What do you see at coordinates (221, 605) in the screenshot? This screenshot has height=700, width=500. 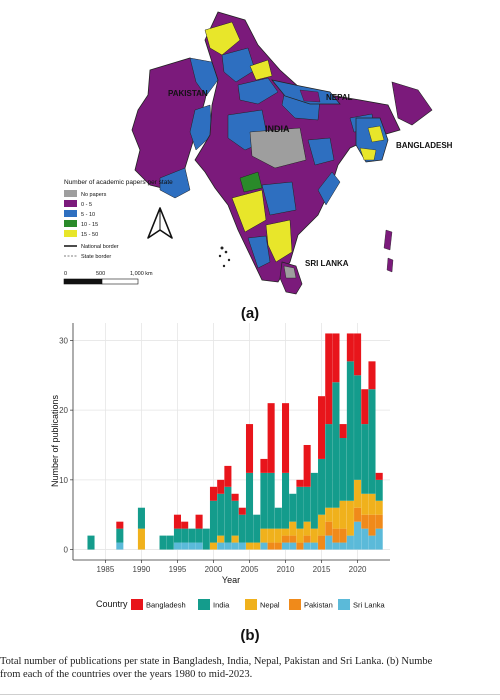 I see `legend-label-india: India` at bounding box center [221, 605].